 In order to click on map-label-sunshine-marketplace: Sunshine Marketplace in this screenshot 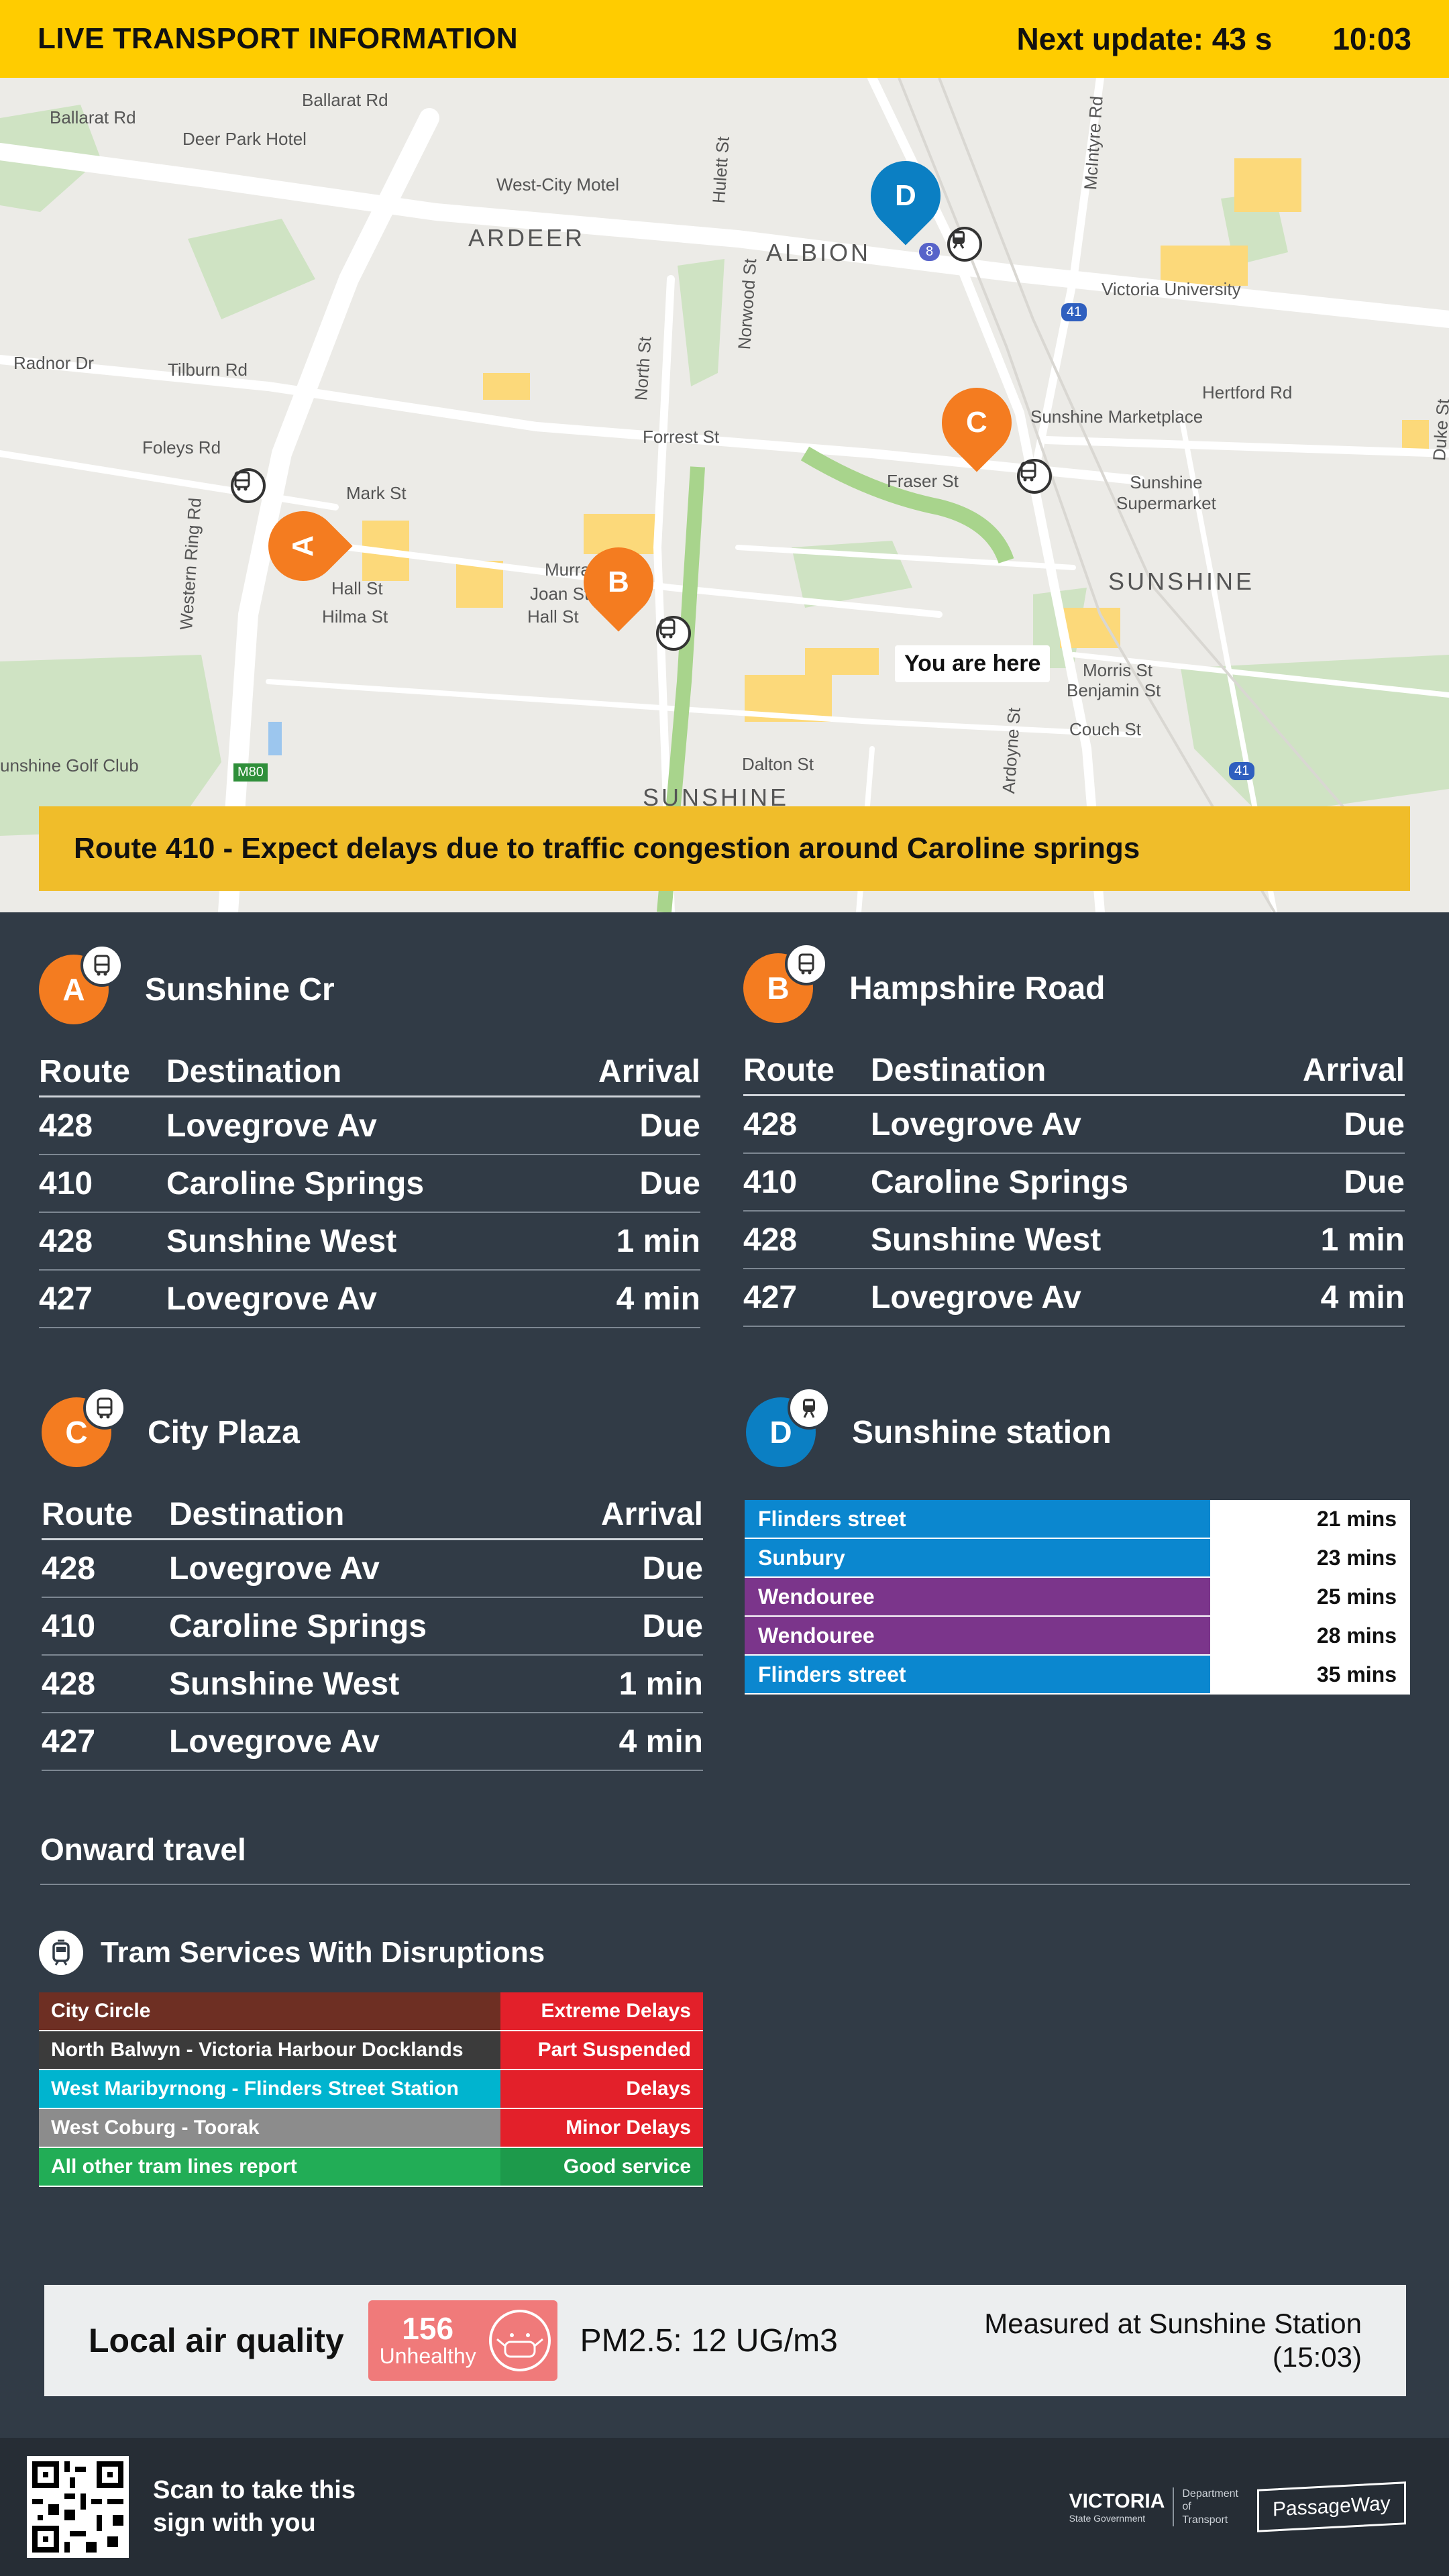, I will do `click(1116, 417)`.